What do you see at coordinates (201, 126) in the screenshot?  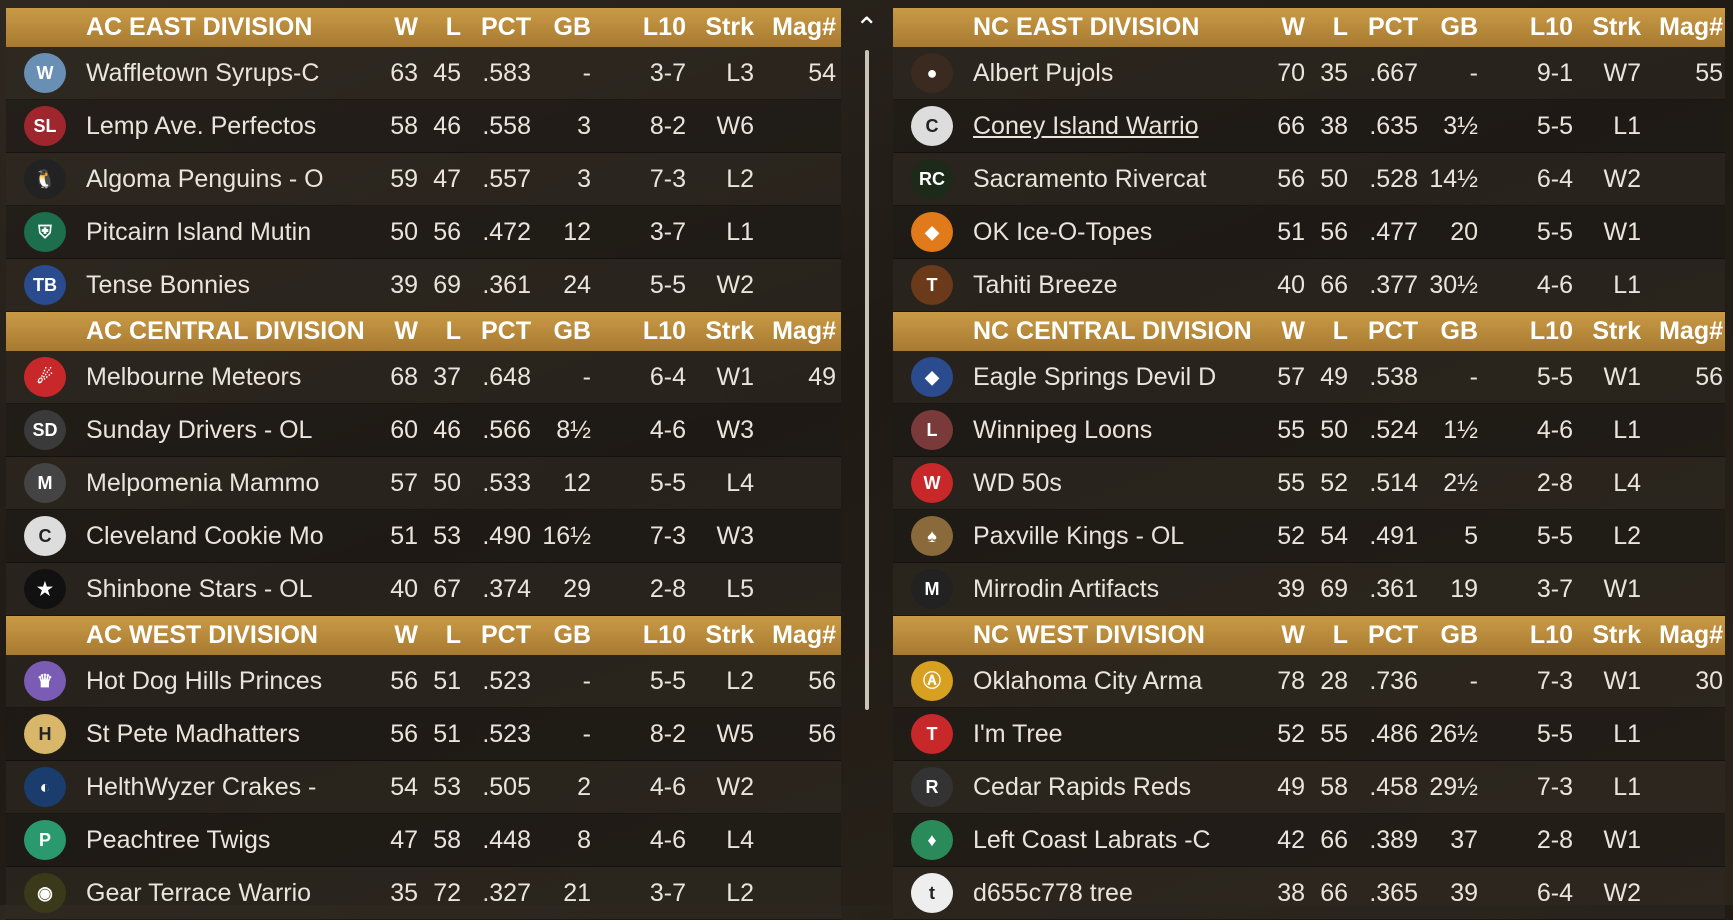 I see `team-name: Lemp Ave. Perfectos` at bounding box center [201, 126].